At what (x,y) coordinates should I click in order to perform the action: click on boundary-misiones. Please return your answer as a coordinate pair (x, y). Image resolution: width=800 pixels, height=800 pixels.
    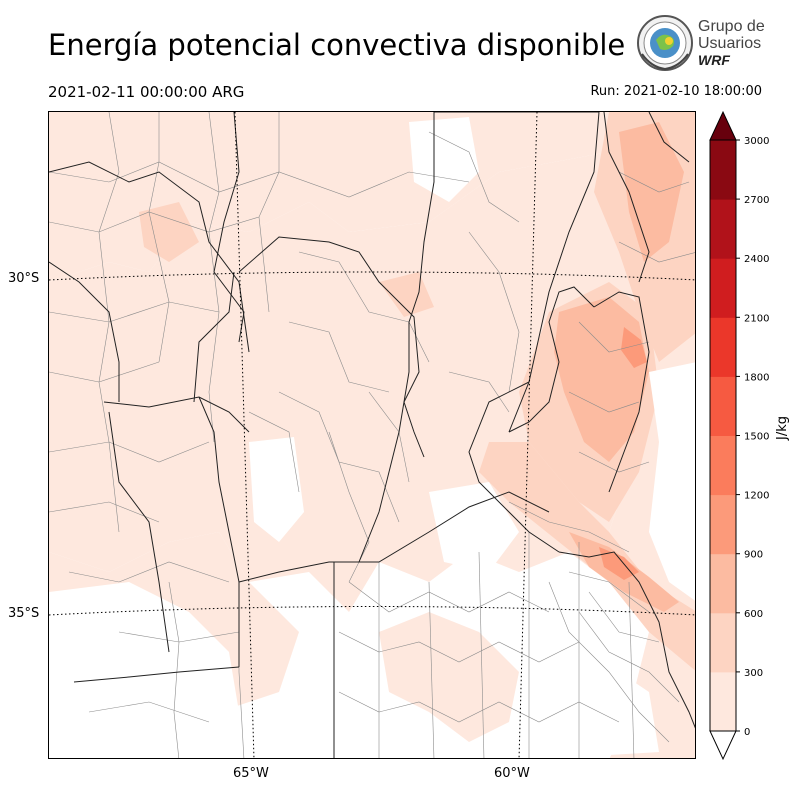
    Looking at the image, I should click on (669, 137).